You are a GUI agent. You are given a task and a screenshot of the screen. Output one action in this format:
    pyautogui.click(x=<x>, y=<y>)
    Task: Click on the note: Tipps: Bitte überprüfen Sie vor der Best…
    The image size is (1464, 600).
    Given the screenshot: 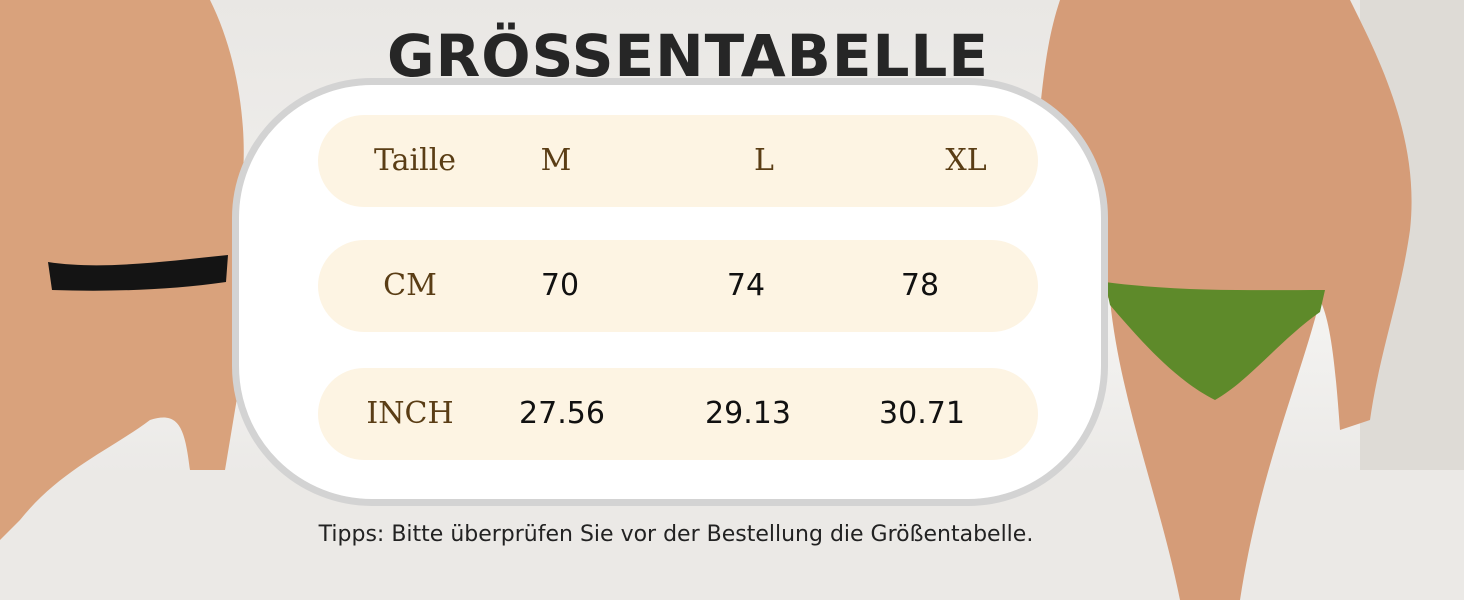 What is the action you would take?
    pyautogui.click(x=676, y=534)
    